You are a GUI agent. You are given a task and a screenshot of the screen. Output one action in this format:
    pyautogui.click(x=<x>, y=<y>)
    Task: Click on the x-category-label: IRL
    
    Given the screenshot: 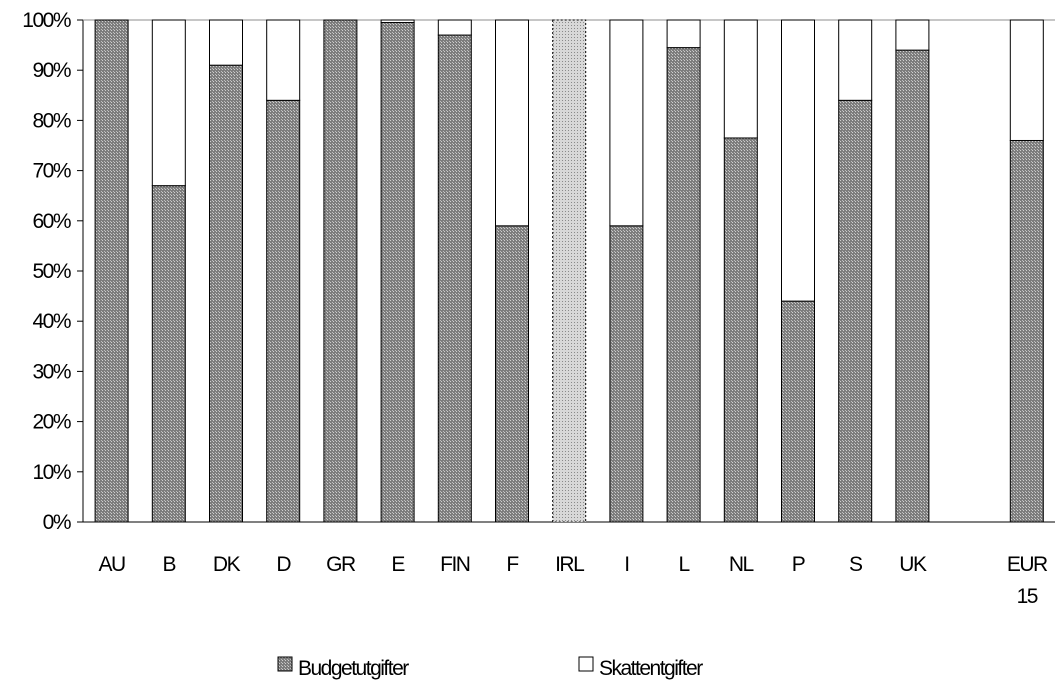 What is the action you would take?
    pyautogui.click(x=569, y=564)
    